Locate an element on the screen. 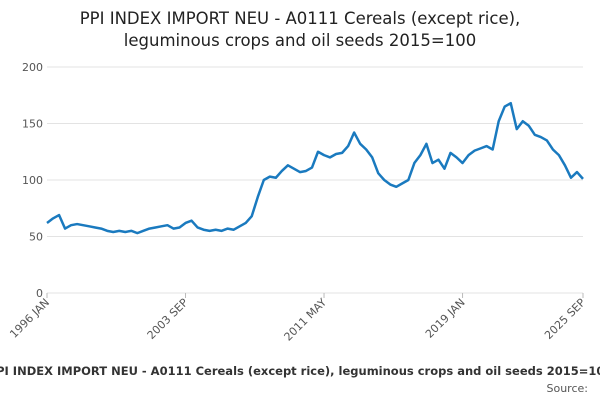 The image size is (600, 400). x-tick-label: 2019 JAN is located at coordinates (445, 318).